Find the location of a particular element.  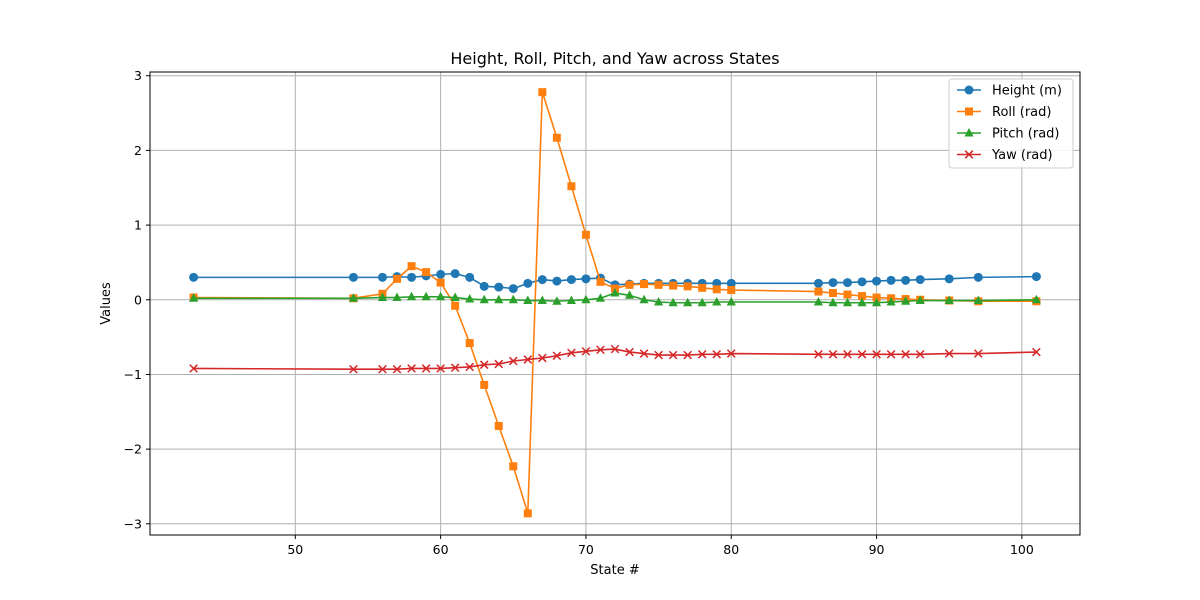

legend-entry: Height (m) is located at coordinates (1009, 91).